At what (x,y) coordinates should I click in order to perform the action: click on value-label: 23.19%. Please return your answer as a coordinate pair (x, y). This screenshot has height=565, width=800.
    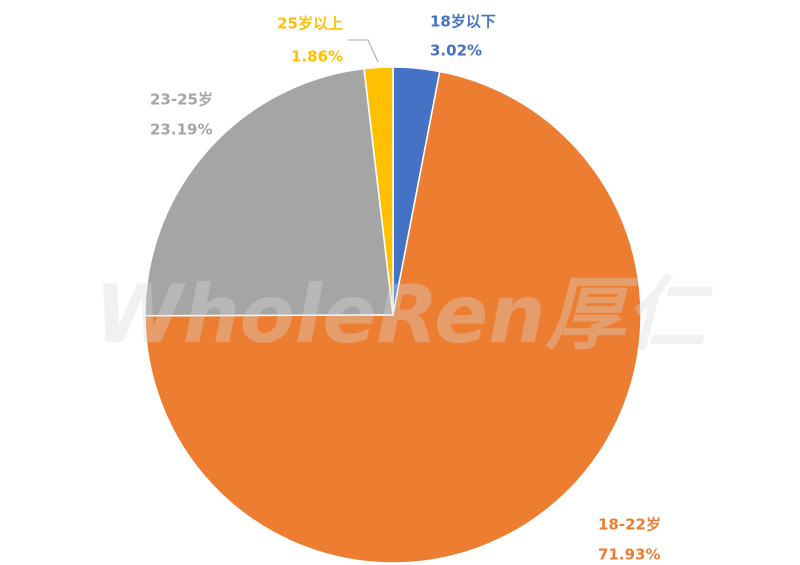
    Looking at the image, I should click on (181, 130).